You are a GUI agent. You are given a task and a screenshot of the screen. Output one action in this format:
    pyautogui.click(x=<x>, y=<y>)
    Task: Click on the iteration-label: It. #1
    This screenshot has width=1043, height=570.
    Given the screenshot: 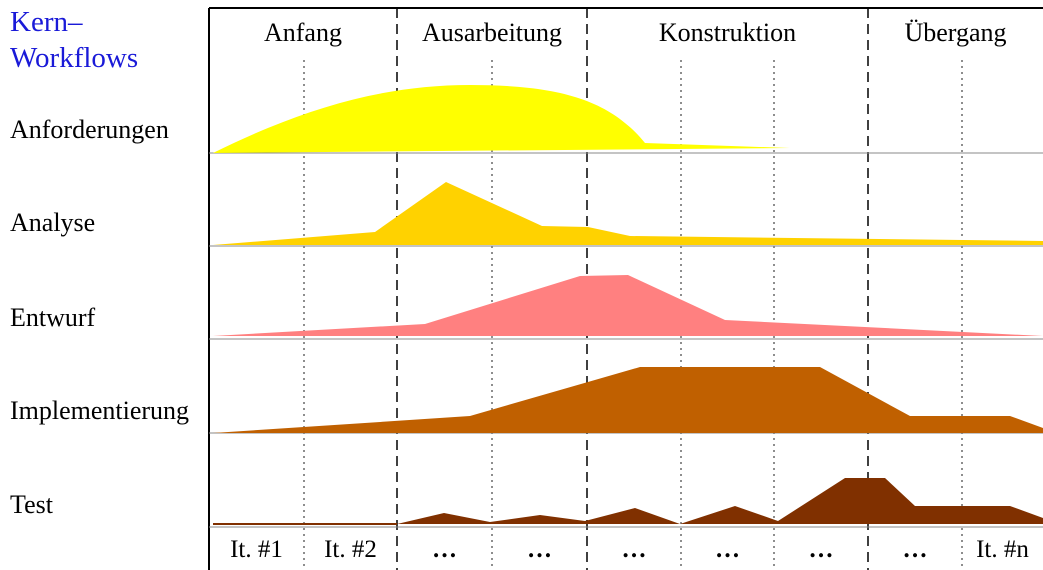 What is the action you would take?
    pyautogui.click(x=256, y=549)
    